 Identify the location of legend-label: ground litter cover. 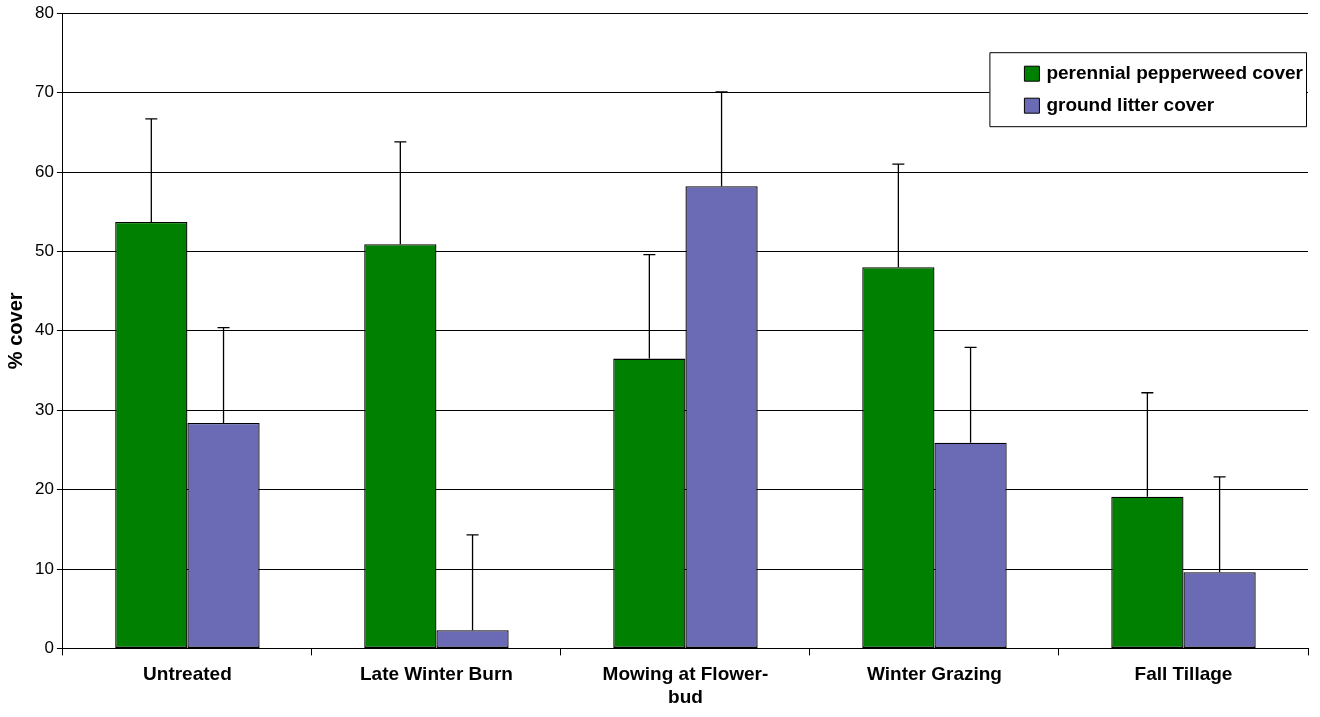
(1130, 105).